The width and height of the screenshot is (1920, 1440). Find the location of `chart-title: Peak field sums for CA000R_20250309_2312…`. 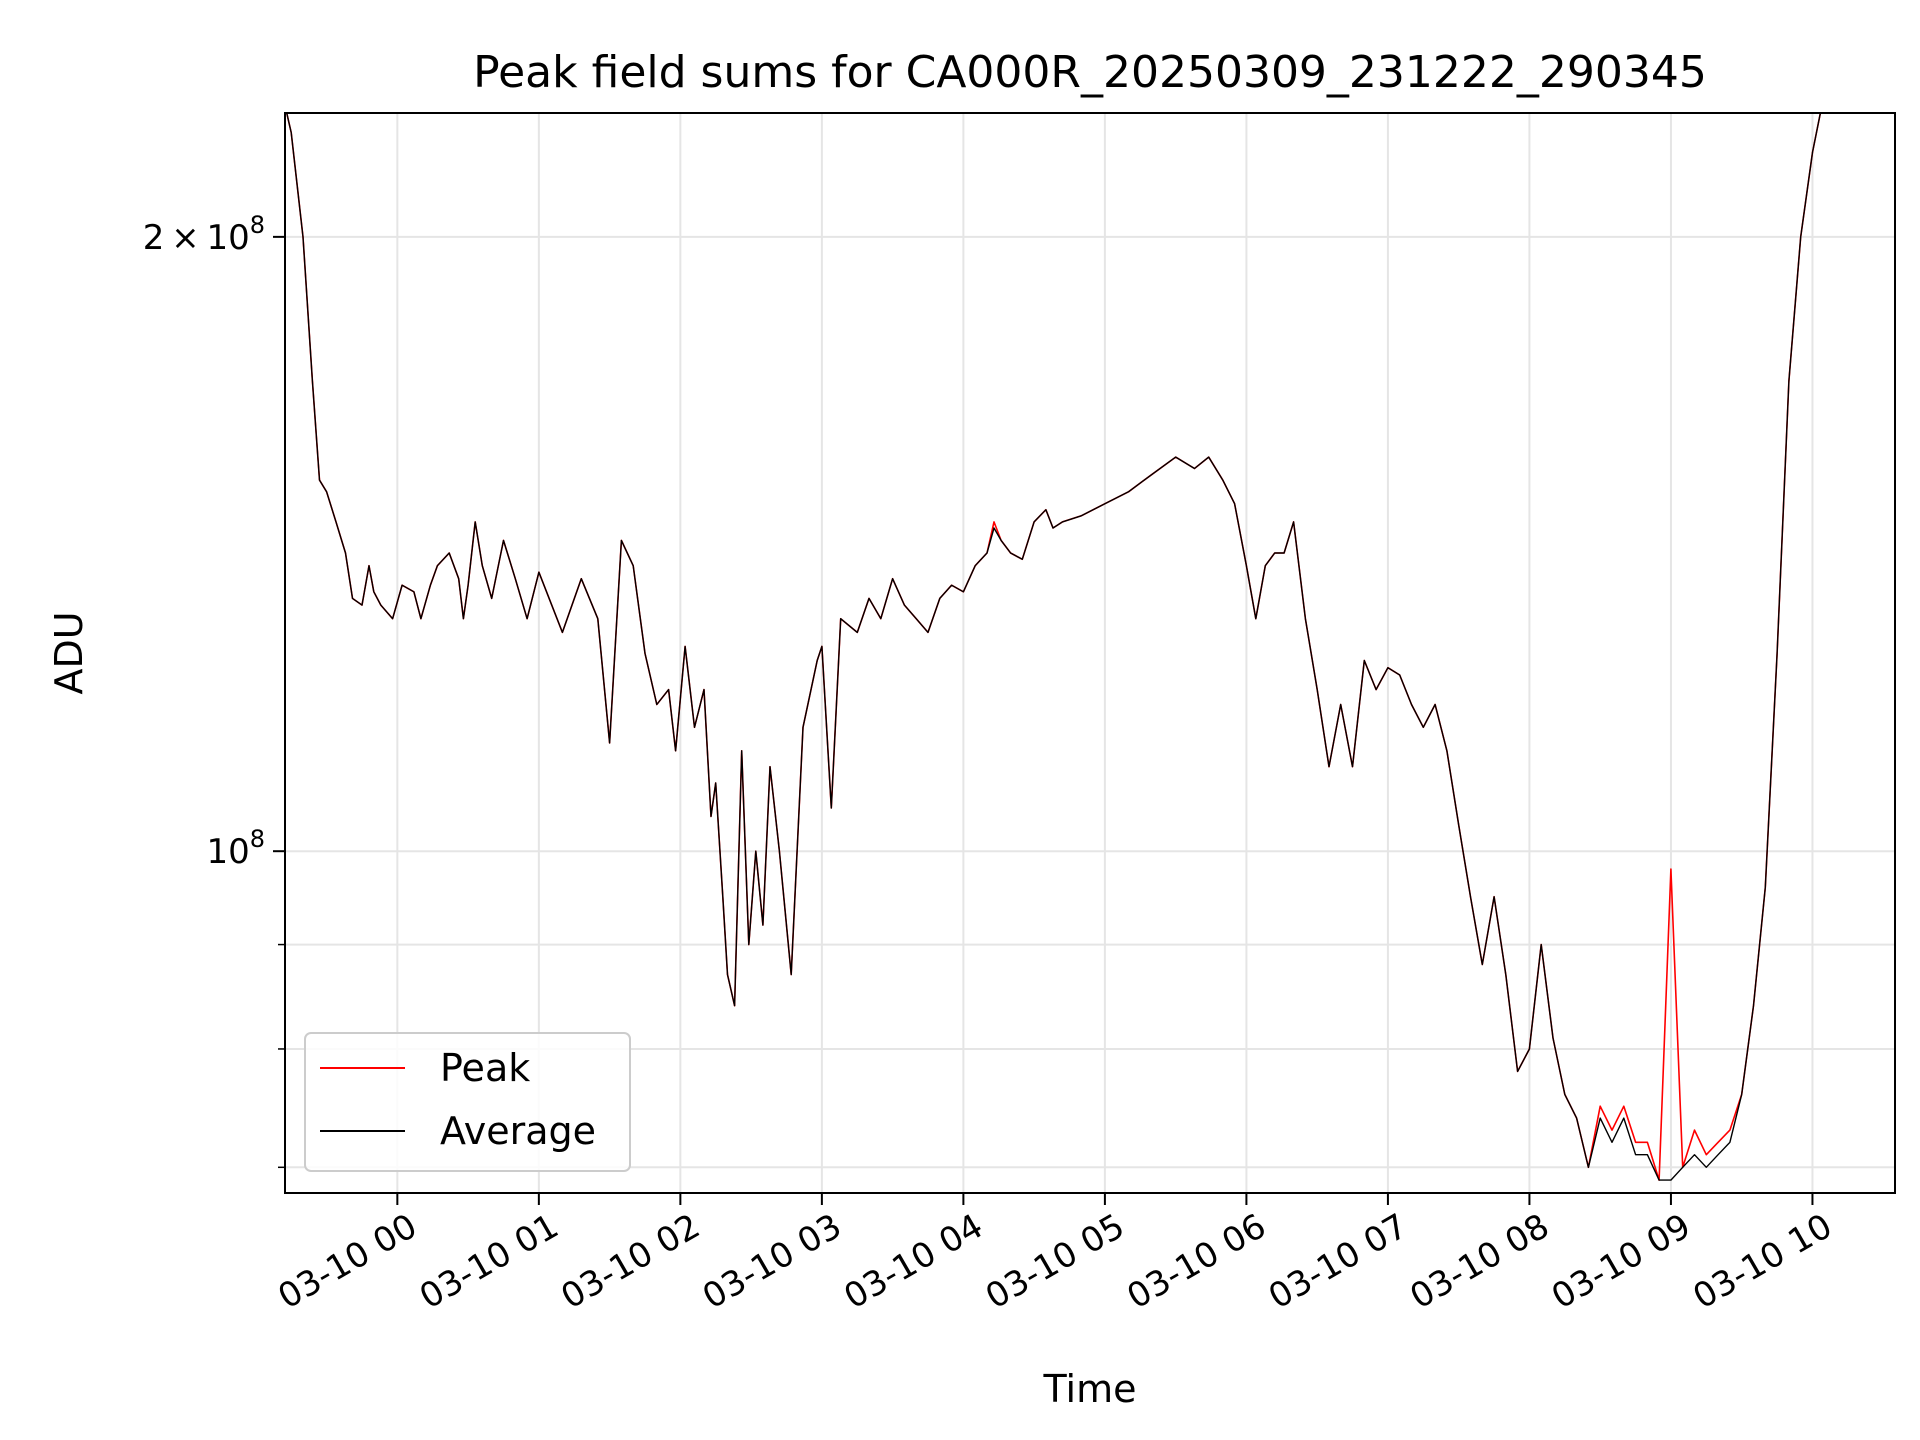

chart-title: Peak field sums for CA000R_20250309_2312… is located at coordinates (1090, 72).